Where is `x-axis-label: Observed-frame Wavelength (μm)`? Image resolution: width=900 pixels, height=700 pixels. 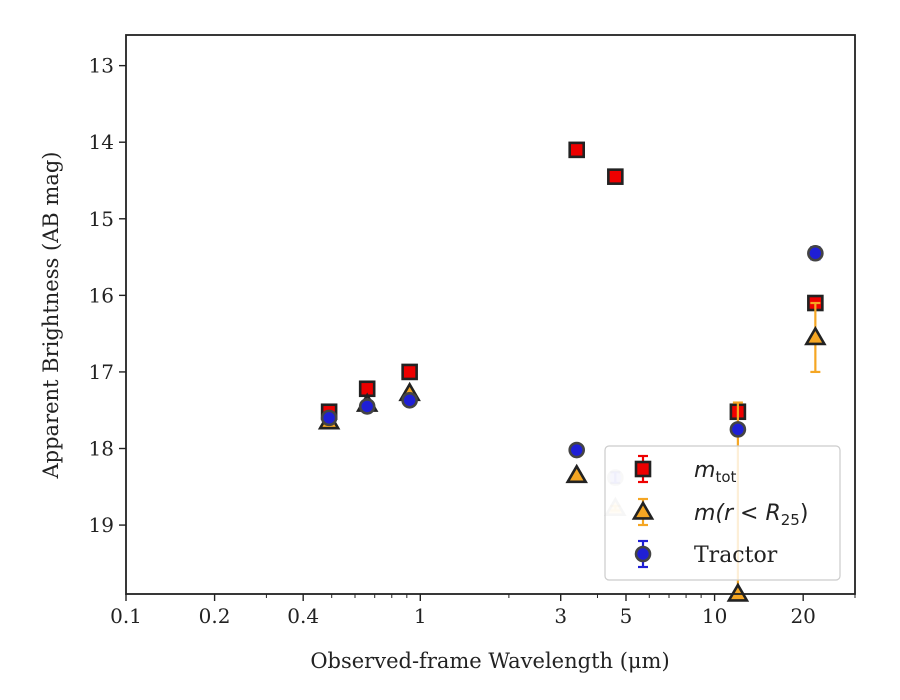 x-axis-label: Observed-frame Wavelength (μm) is located at coordinates (489, 661).